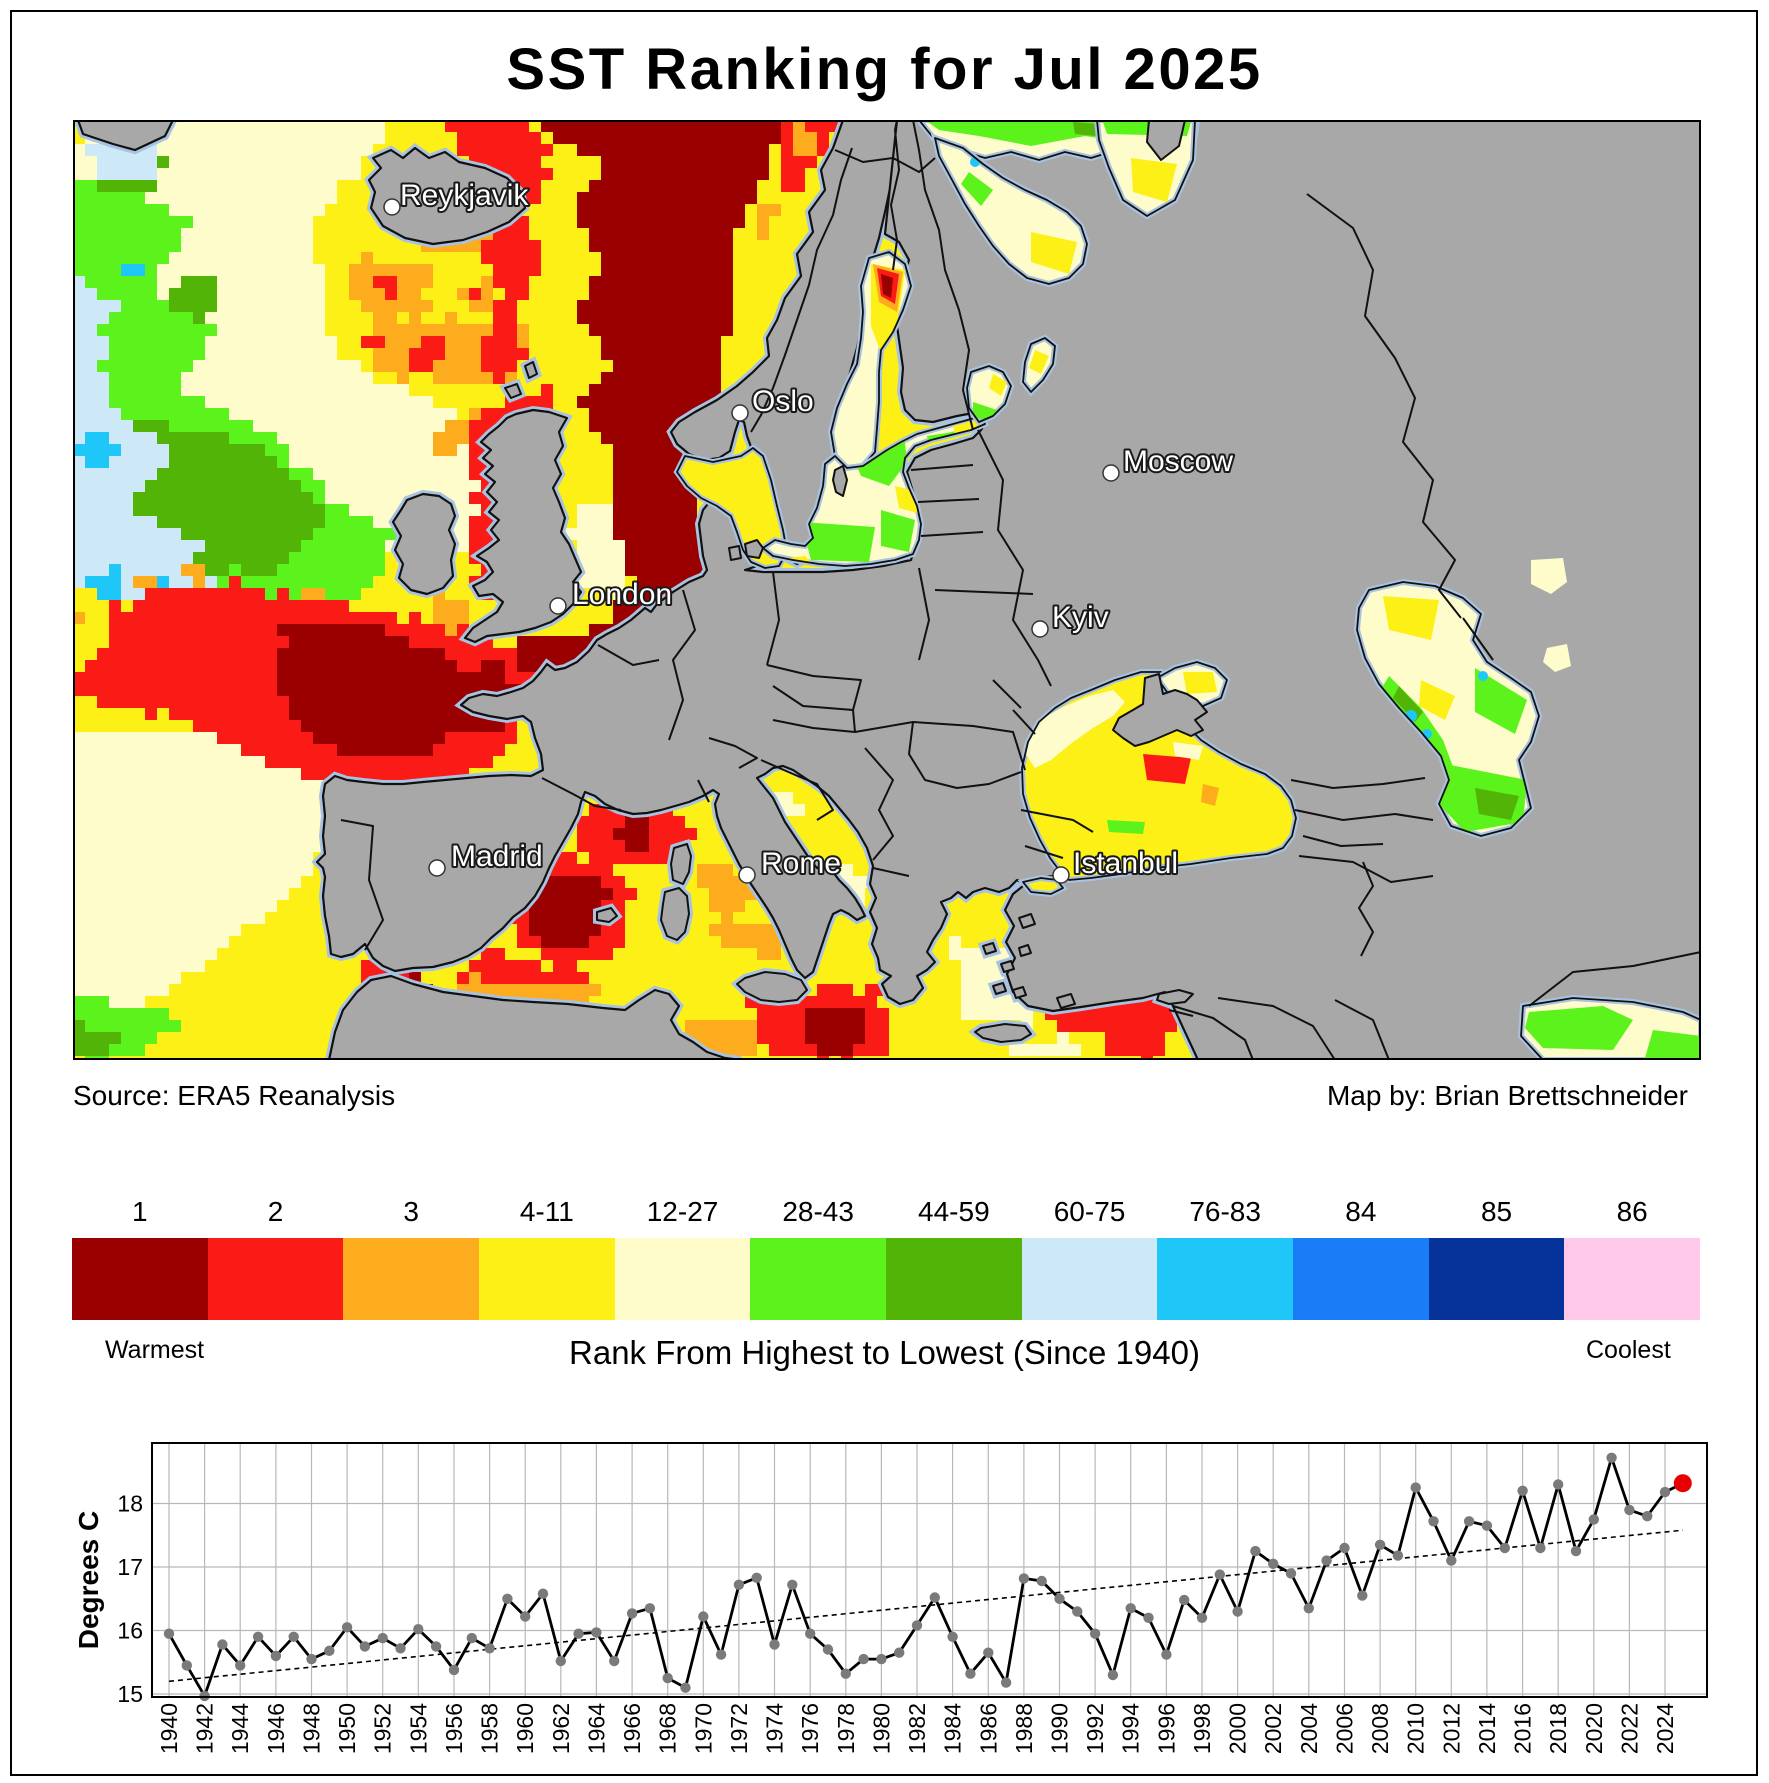 The width and height of the screenshot is (1769, 1783). I want to click on svg-text: 2014, so click(1487, 1728).